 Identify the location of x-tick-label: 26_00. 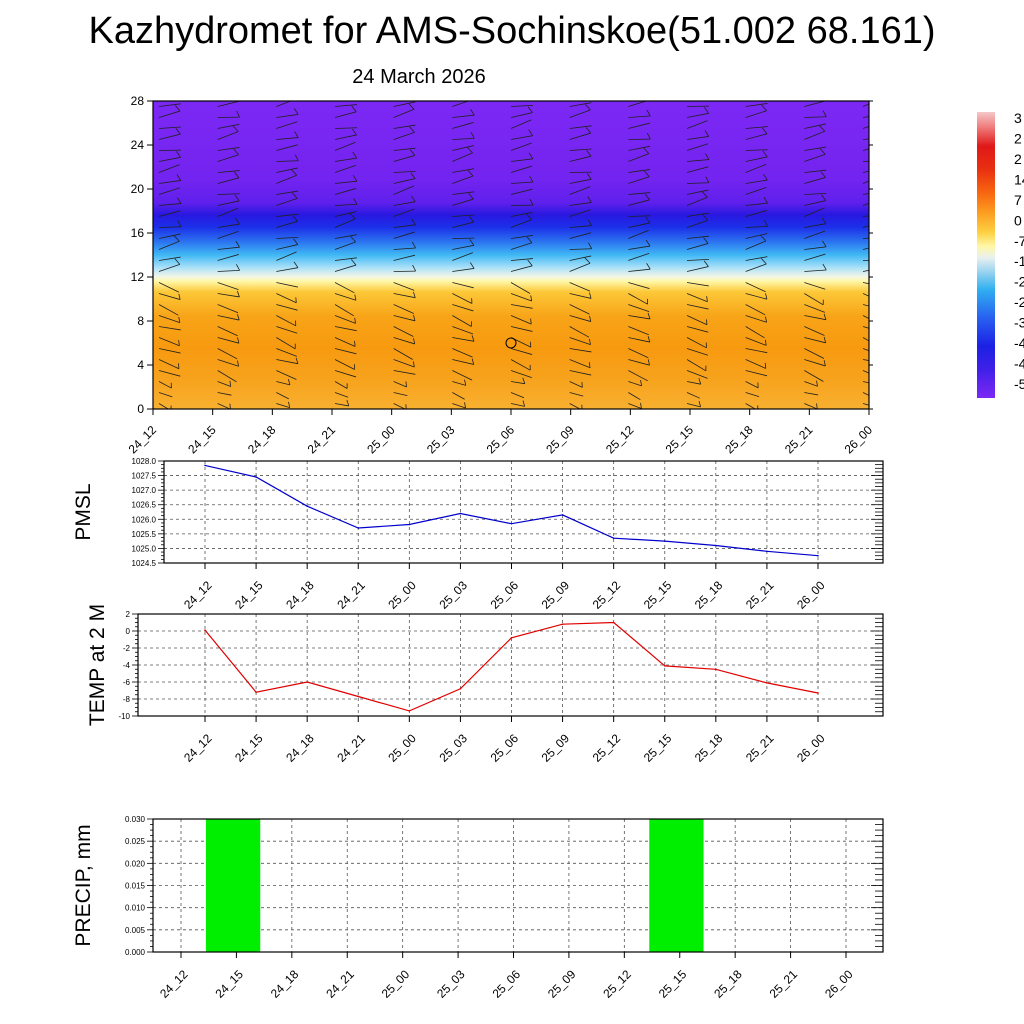
(839, 984).